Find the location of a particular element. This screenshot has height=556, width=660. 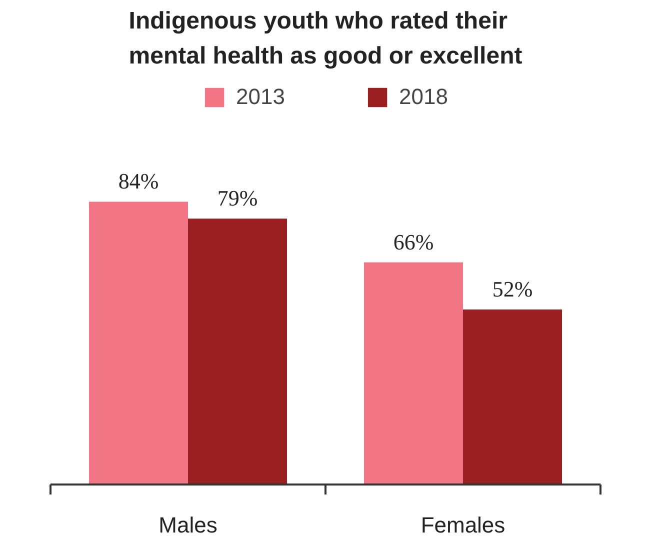

data-label: 84% is located at coordinates (138, 181).